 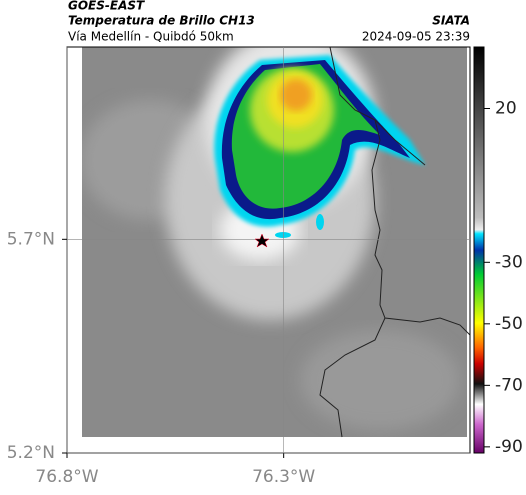 What do you see at coordinates (268, 445) in the screenshot?
I see `nodata-band` at bounding box center [268, 445].